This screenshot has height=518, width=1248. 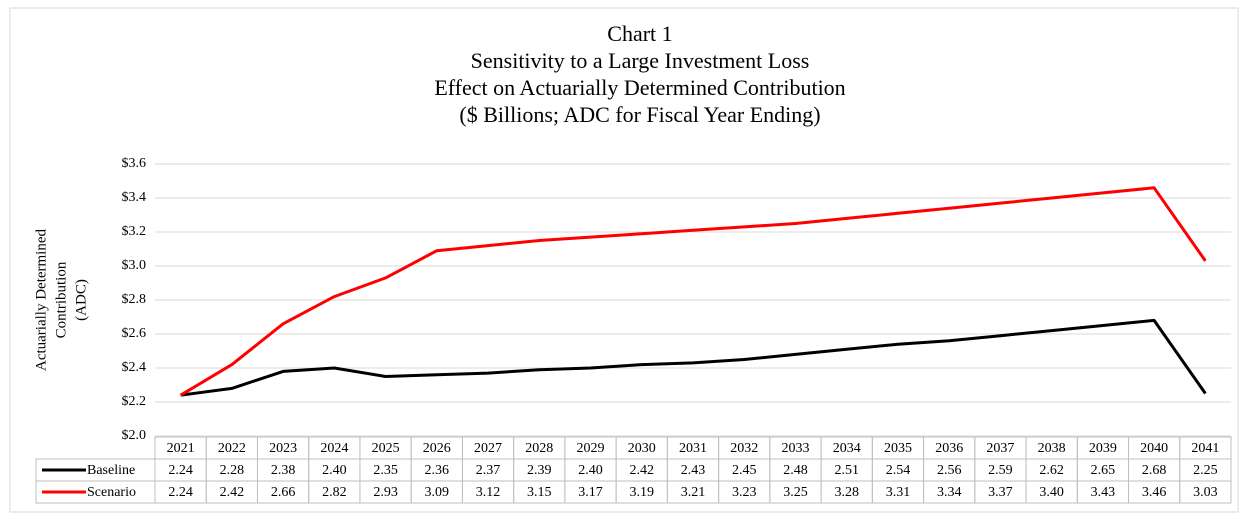 I want to click on y-axis-label: Contribution, so click(x=61, y=299).